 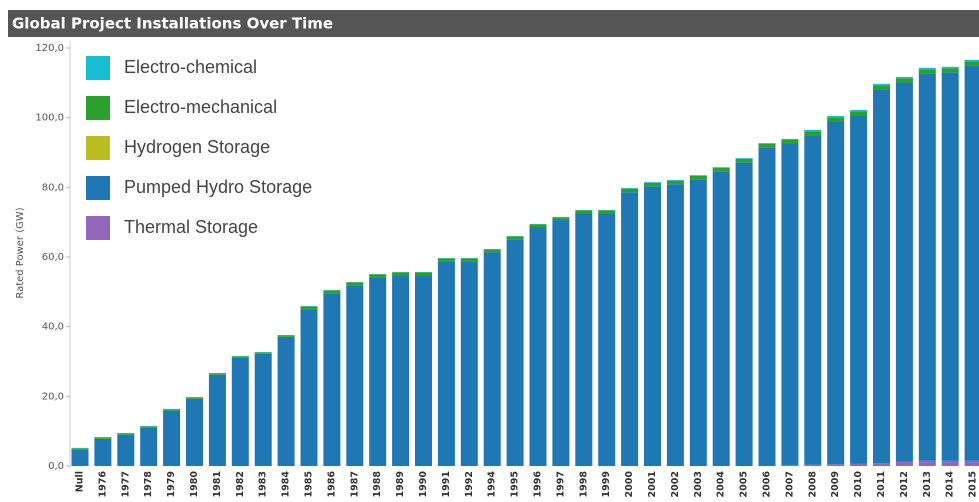 I want to click on x-tick-label: 2010, so click(x=858, y=484).